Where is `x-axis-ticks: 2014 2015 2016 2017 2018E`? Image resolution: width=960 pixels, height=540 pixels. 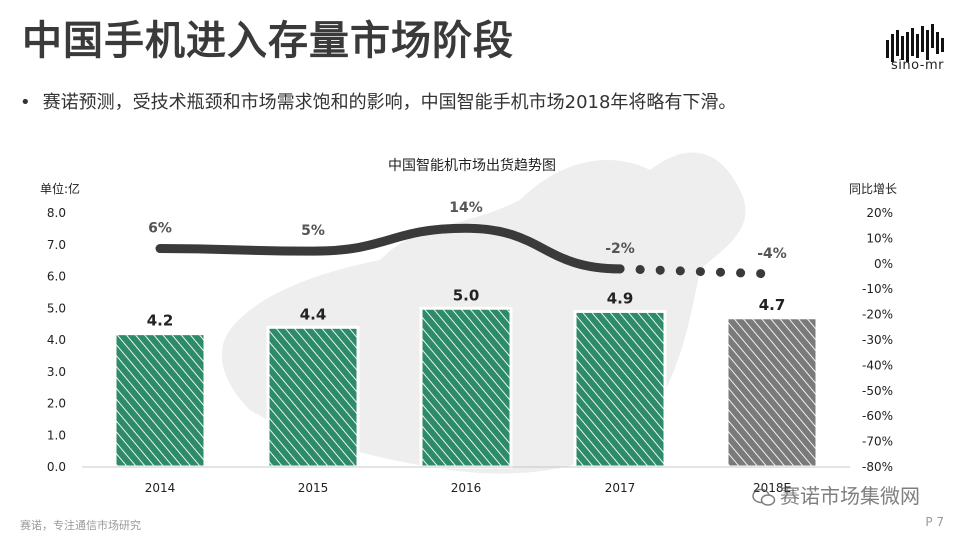
x-axis-ticks: 2014 2015 2016 2017 2018E is located at coordinates (468, 488).